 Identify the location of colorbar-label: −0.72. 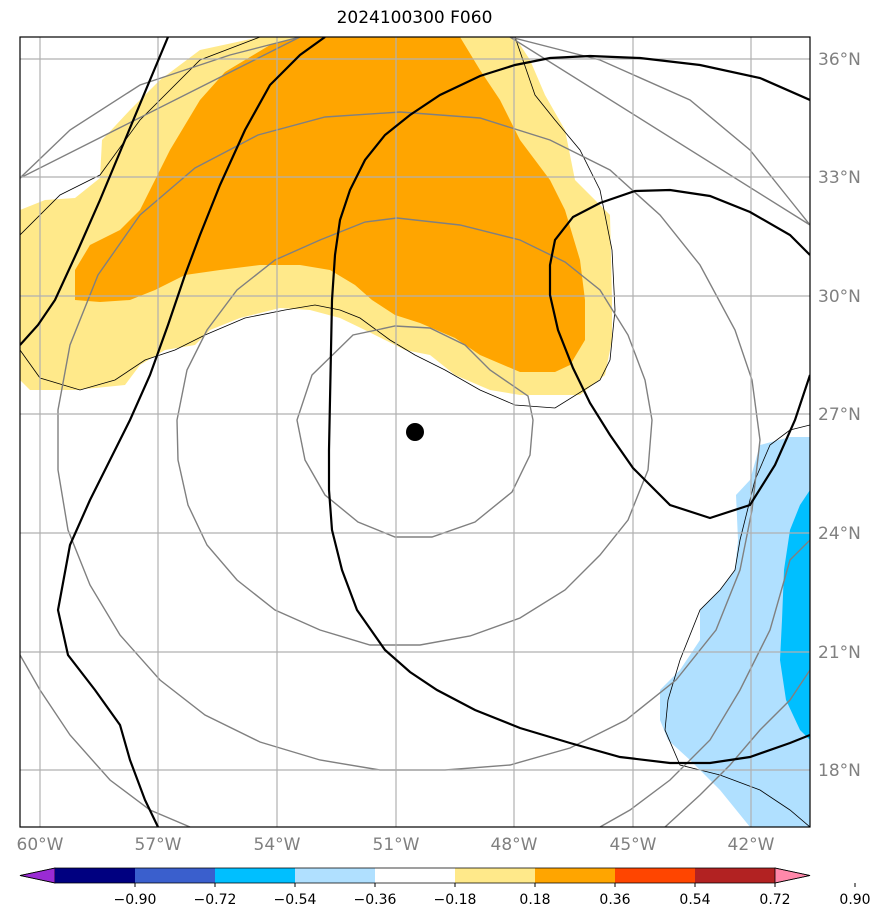
(215, 900).